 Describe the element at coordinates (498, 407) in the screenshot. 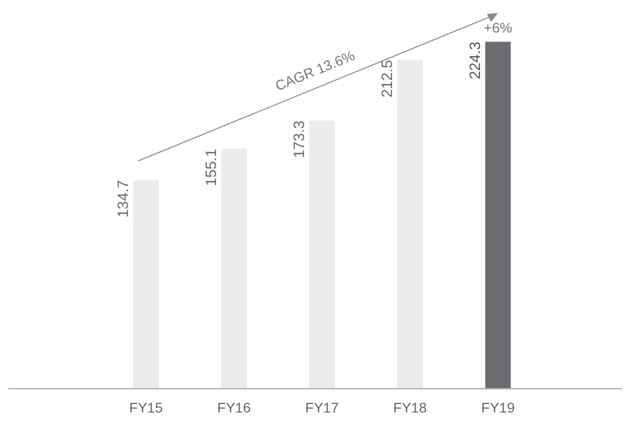

I see `x-tick-label: FY19` at that location.